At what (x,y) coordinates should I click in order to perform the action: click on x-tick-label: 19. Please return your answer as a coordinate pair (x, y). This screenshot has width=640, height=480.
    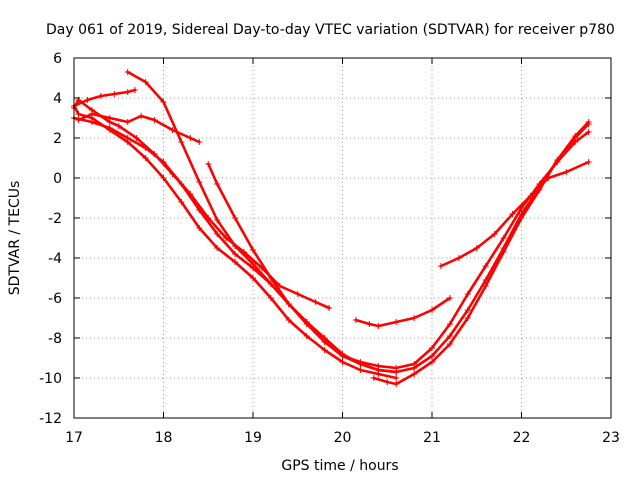
    Looking at the image, I should click on (253, 438).